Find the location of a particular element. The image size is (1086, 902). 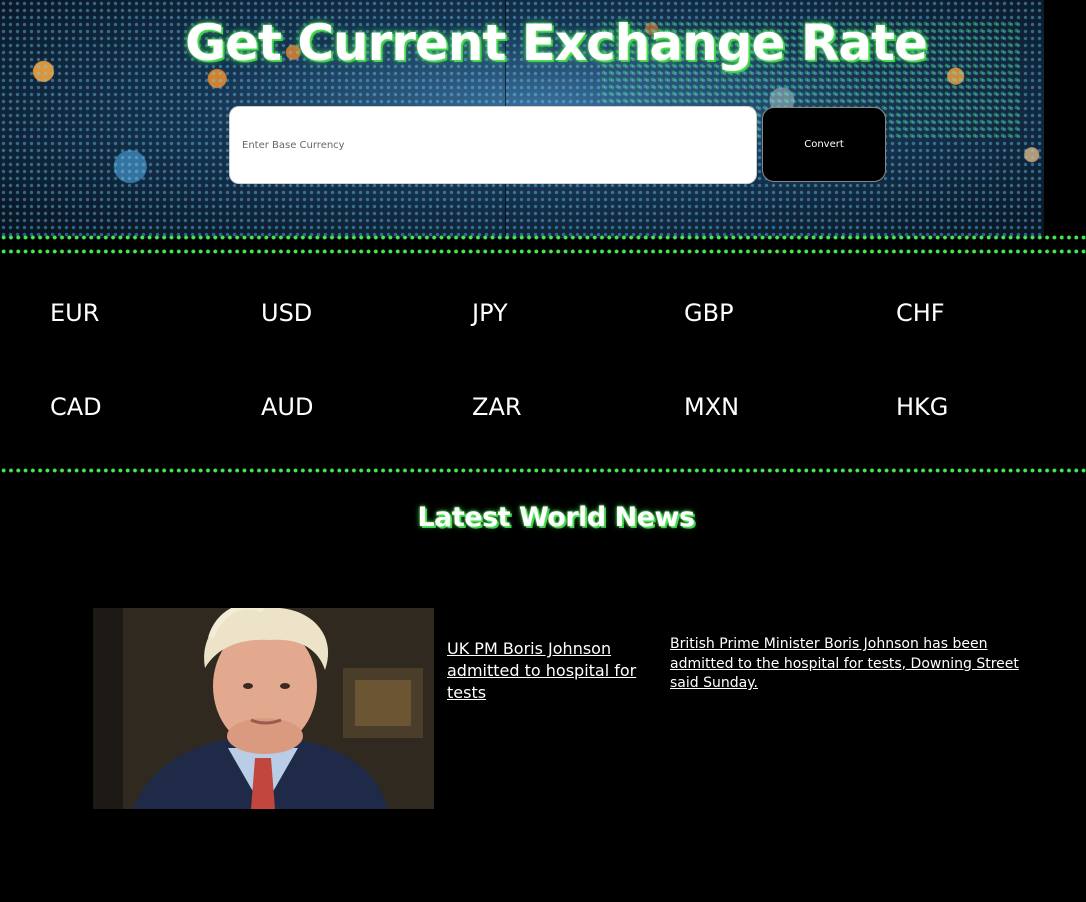

dotted-divider-bottom is located at coordinates (543, 470).